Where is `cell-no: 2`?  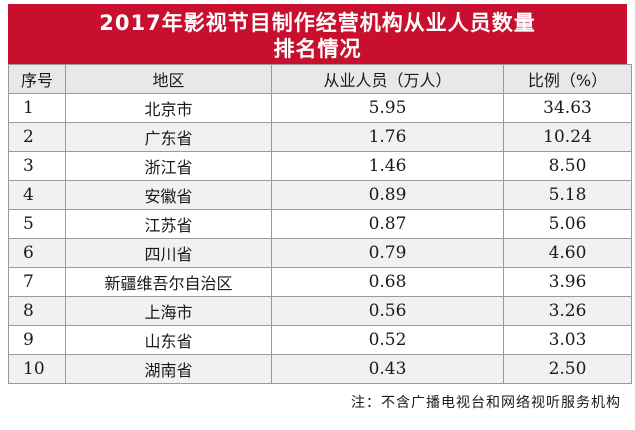
cell-no: 2 is located at coordinates (37, 137).